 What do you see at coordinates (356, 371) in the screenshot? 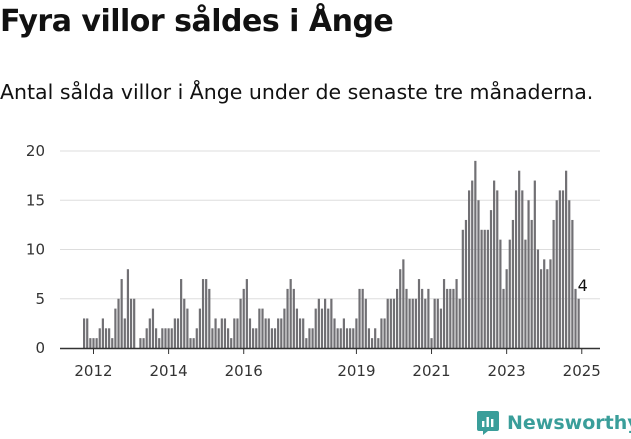
I see `x-tick-label: 2019` at bounding box center [356, 371].